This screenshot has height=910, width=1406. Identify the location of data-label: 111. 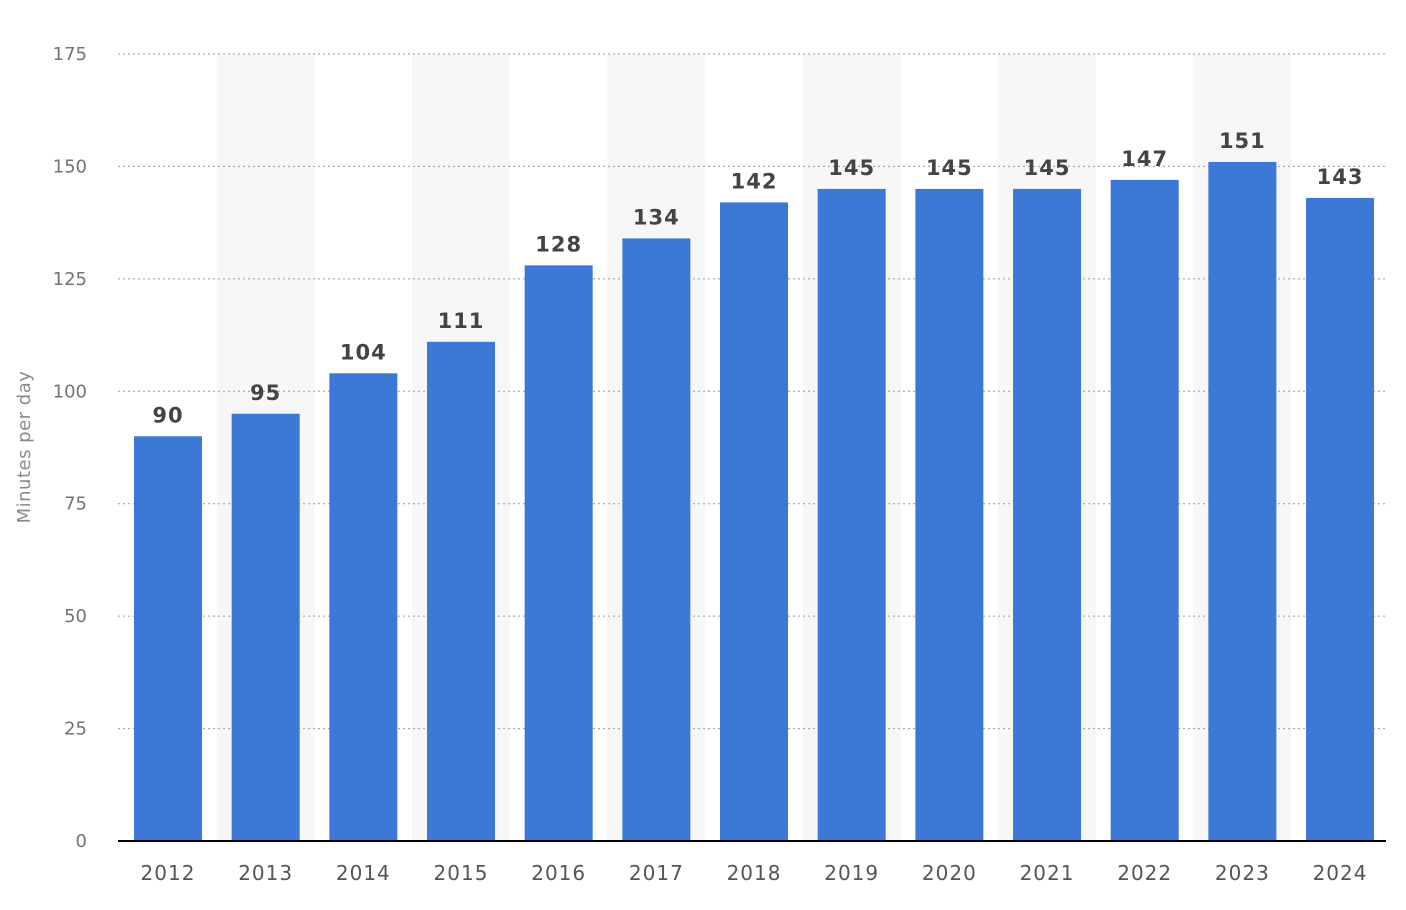
(461, 321).